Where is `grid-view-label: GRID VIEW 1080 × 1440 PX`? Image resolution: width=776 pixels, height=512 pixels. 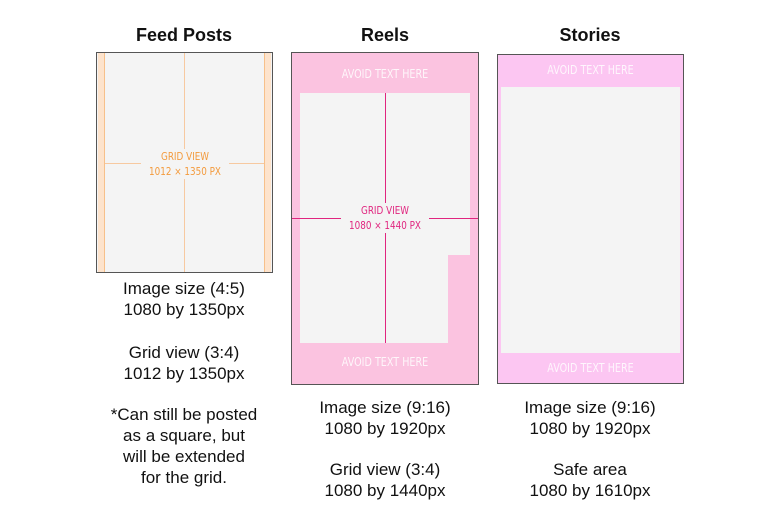
grid-view-label: GRID VIEW 1080 × 1440 PX is located at coordinates (385, 218).